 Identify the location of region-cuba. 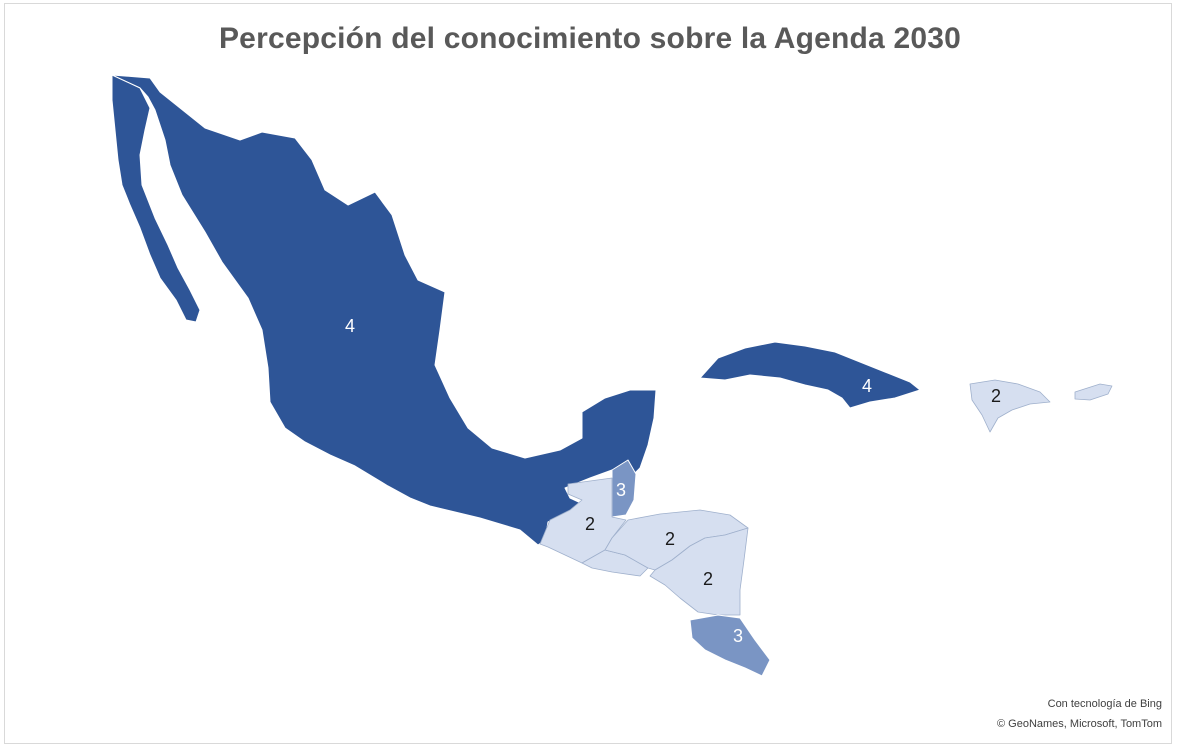
(810, 375).